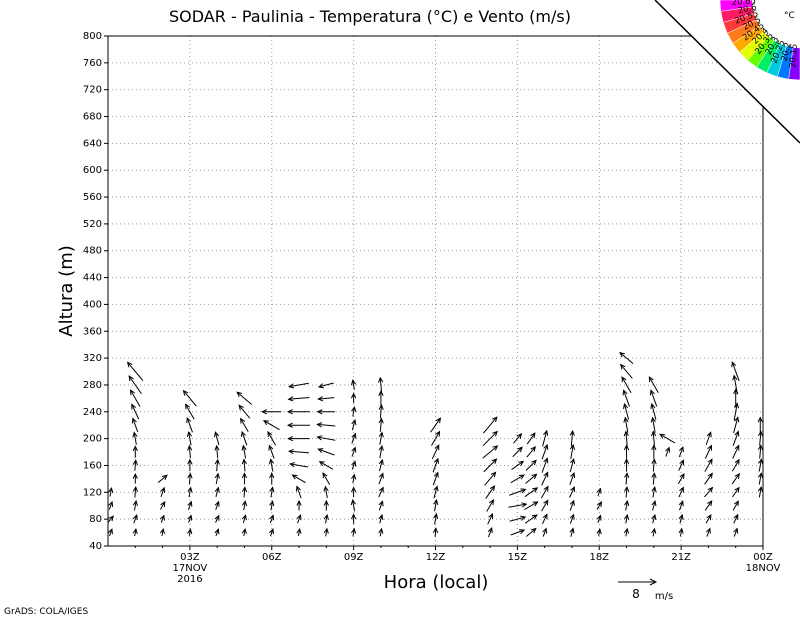  What do you see at coordinates (189, 579) in the screenshot?
I see `x-date-label: 2016` at bounding box center [189, 579].